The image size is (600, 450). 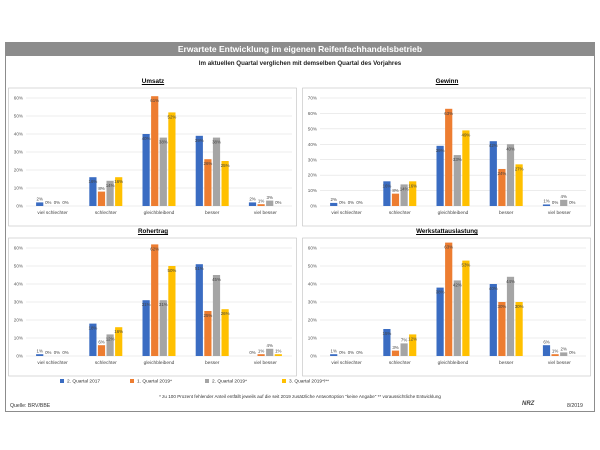 I want to click on data-label: 7%, so click(x=404, y=340).